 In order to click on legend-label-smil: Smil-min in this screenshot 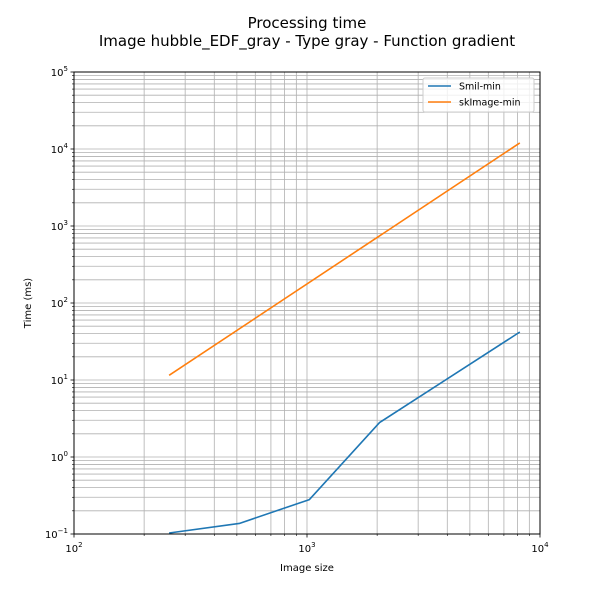, I will do `click(480, 87)`.